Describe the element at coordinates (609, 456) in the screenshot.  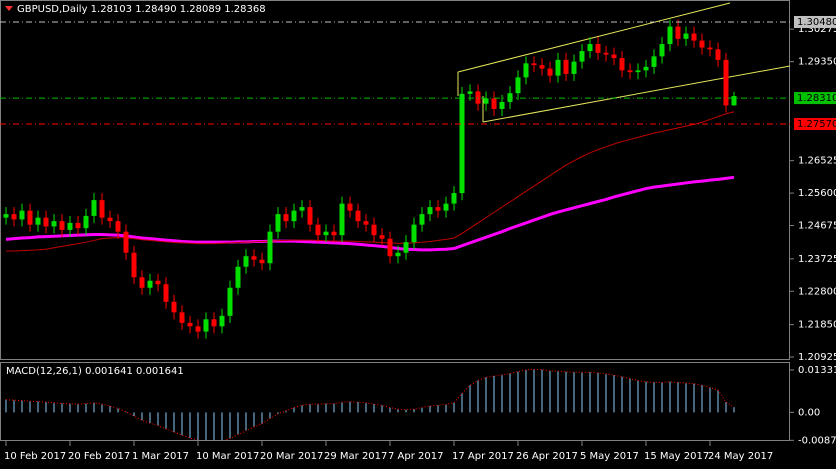
I see `x-tick-label: 5 May 2017` at that location.